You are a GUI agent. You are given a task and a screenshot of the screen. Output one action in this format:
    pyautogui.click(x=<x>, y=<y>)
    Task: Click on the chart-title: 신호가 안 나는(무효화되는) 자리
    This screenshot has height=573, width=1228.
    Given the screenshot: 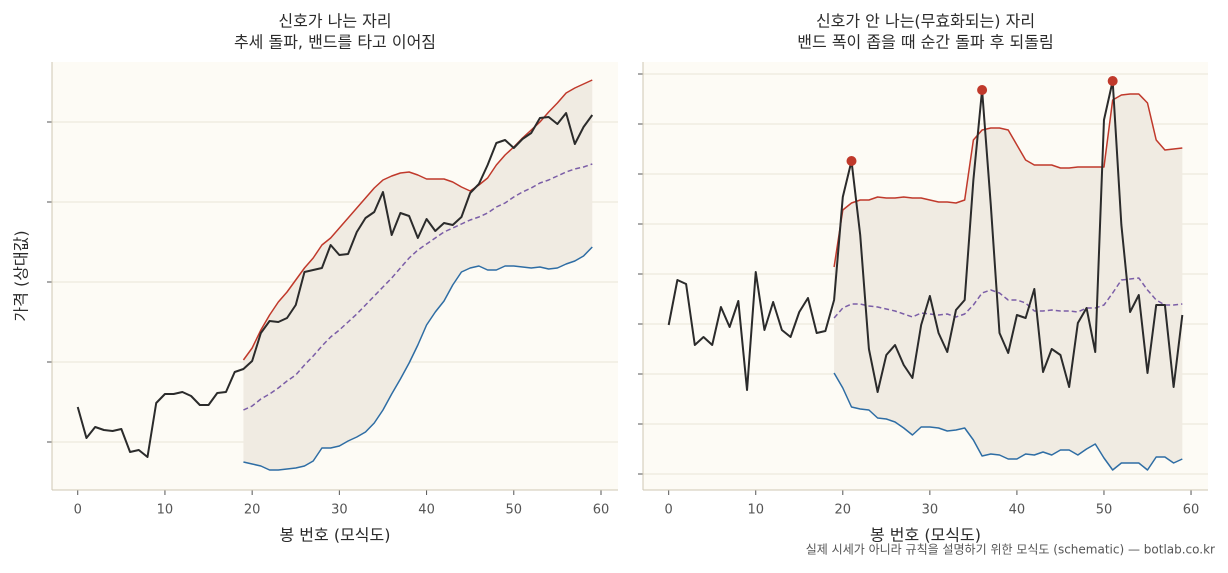 What is the action you would take?
    pyautogui.click(x=925, y=21)
    